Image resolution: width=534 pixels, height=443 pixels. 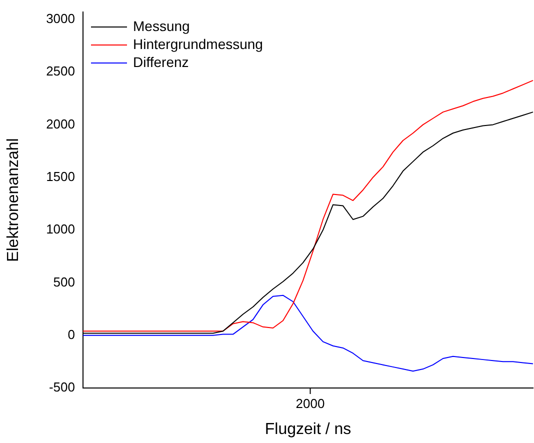 I want to click on y-tick-label: 2000, so click(x=60, y=124).